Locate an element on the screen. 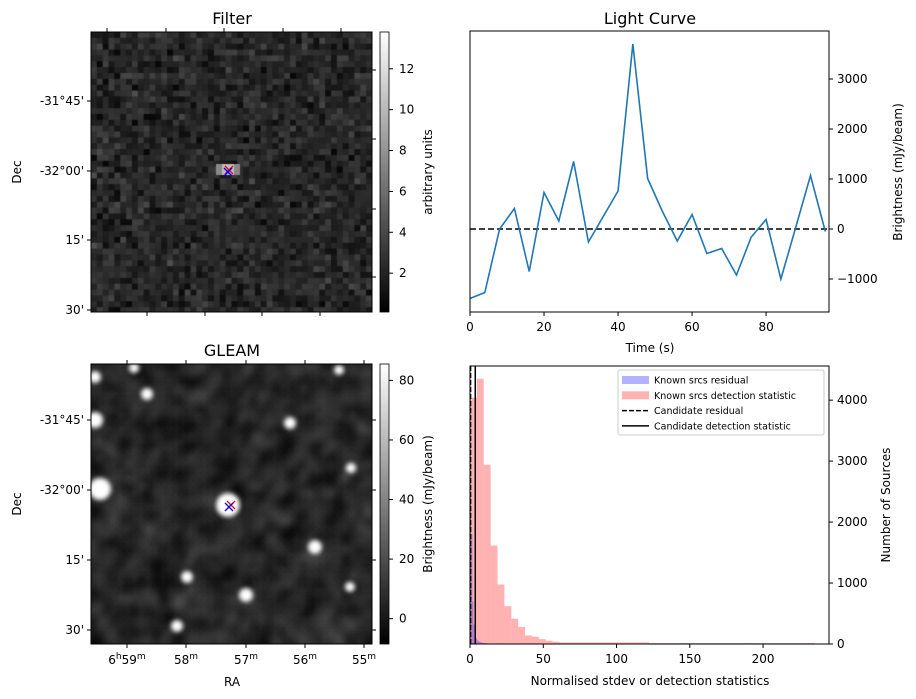  colorbar-tick-label: 40 is located at coordinates (406, 500).